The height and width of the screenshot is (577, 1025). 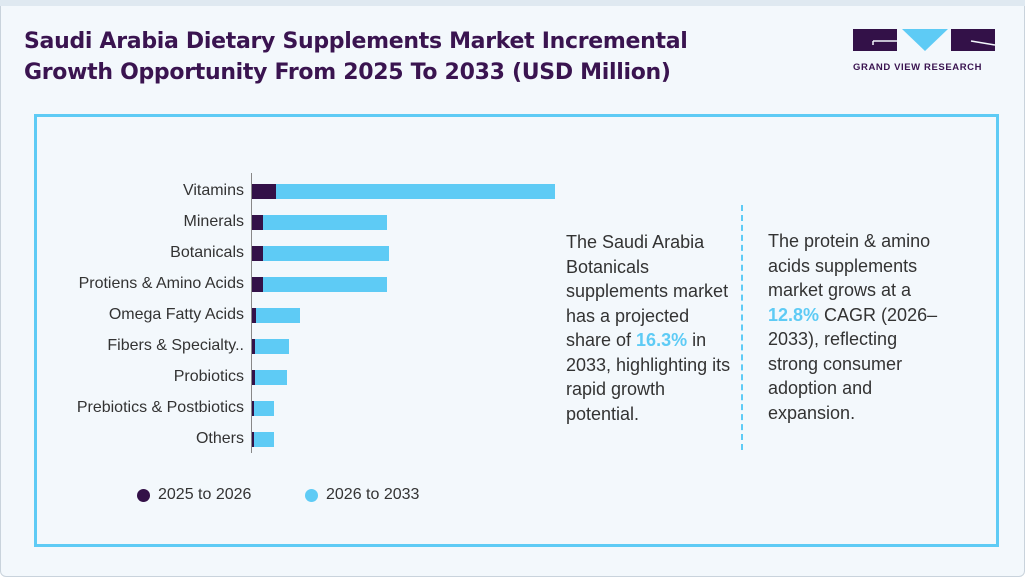 I want to click on logo-text: GRAND VIEW RESEARCH, so click(x=918, y=67).